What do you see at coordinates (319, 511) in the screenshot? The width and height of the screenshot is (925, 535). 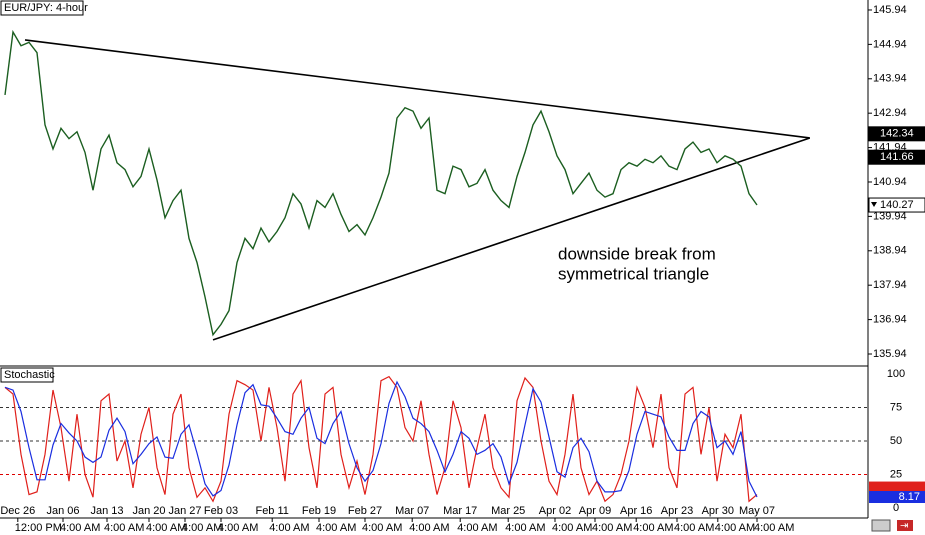 I see `x-tick-label: Feb 19` at bounding box center [319, 511].